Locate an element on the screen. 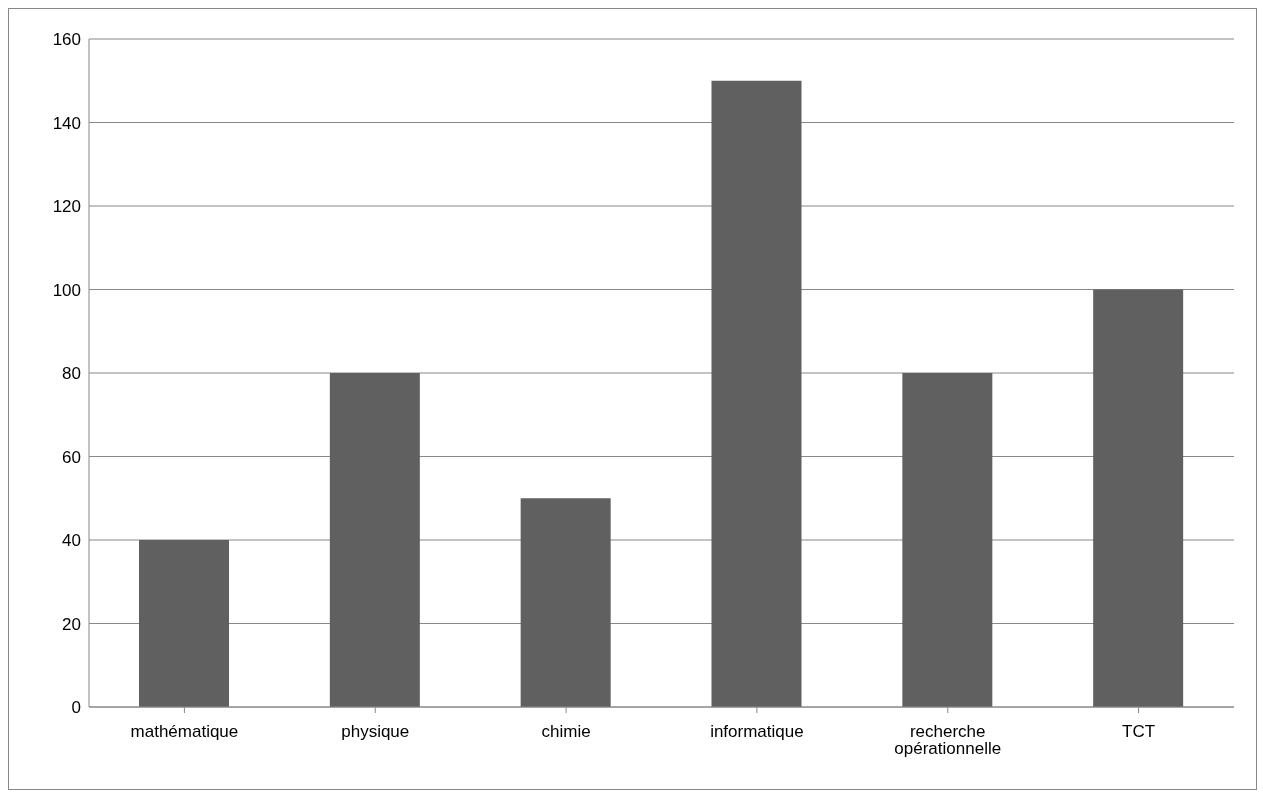  x-tick-label: recherche opérationnelle is located at coordinates (948, 740).